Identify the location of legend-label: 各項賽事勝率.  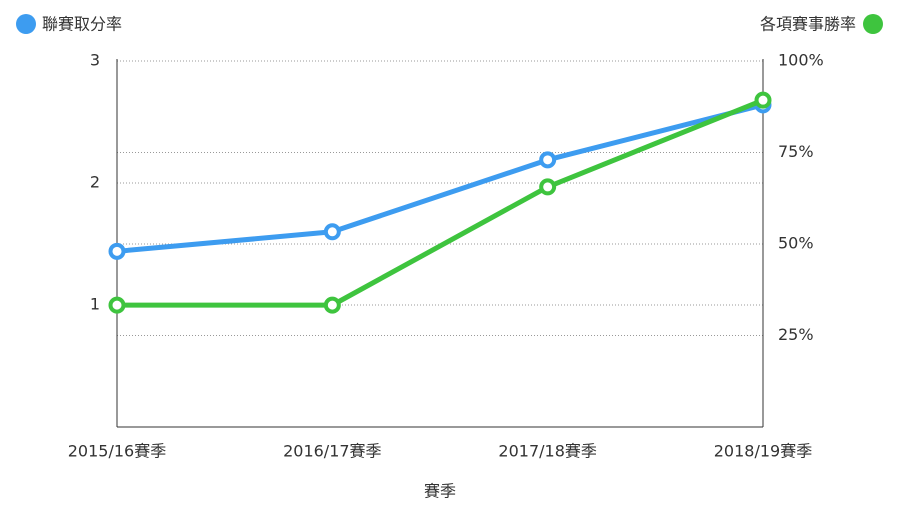
(808, 24).